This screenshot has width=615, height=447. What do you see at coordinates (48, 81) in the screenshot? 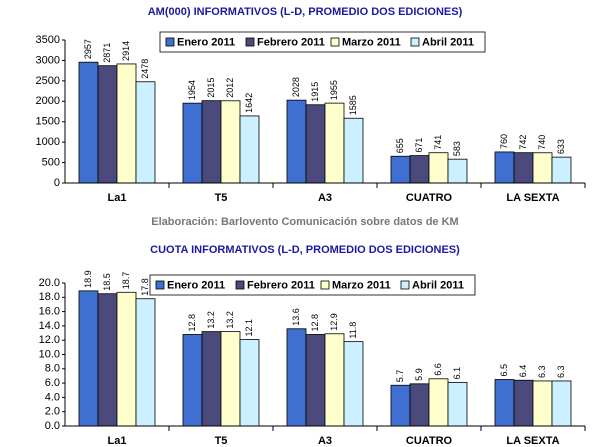
I see `y-tick-label: 2500` at bounding box center [48, 81].